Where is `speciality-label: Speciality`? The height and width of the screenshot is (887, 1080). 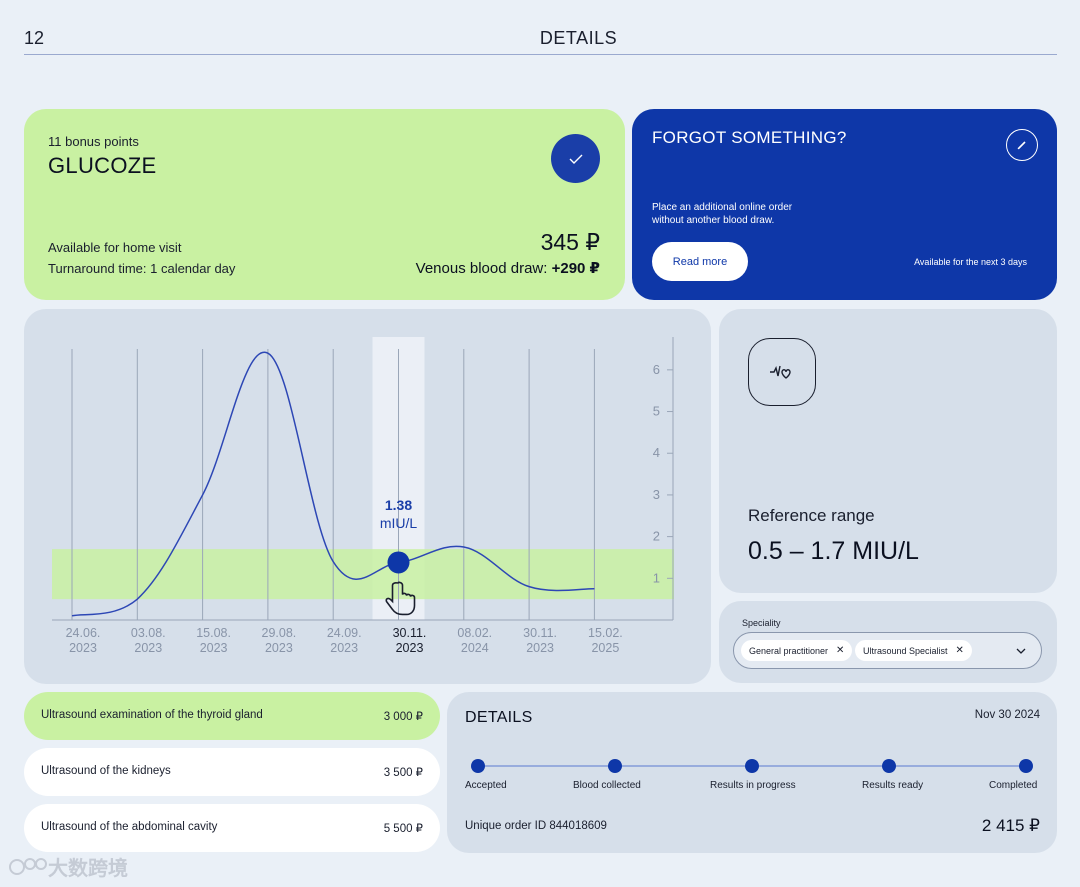
speciality-label: Speciality is located at coordinates (761, 623).